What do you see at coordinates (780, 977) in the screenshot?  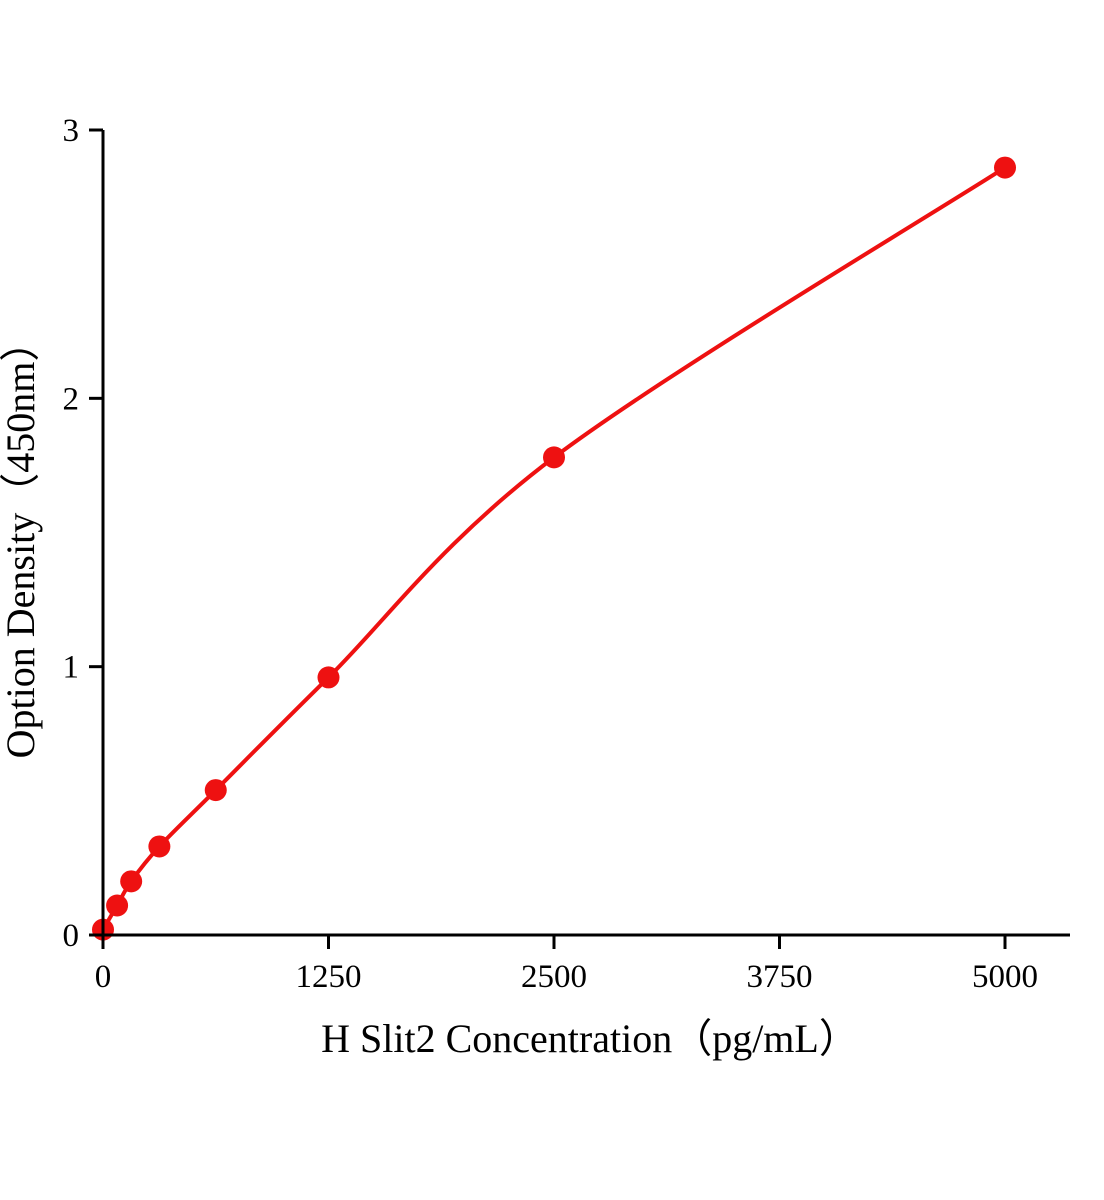 I see `x-tick-label: 3750` at bounding box center [780, 977].